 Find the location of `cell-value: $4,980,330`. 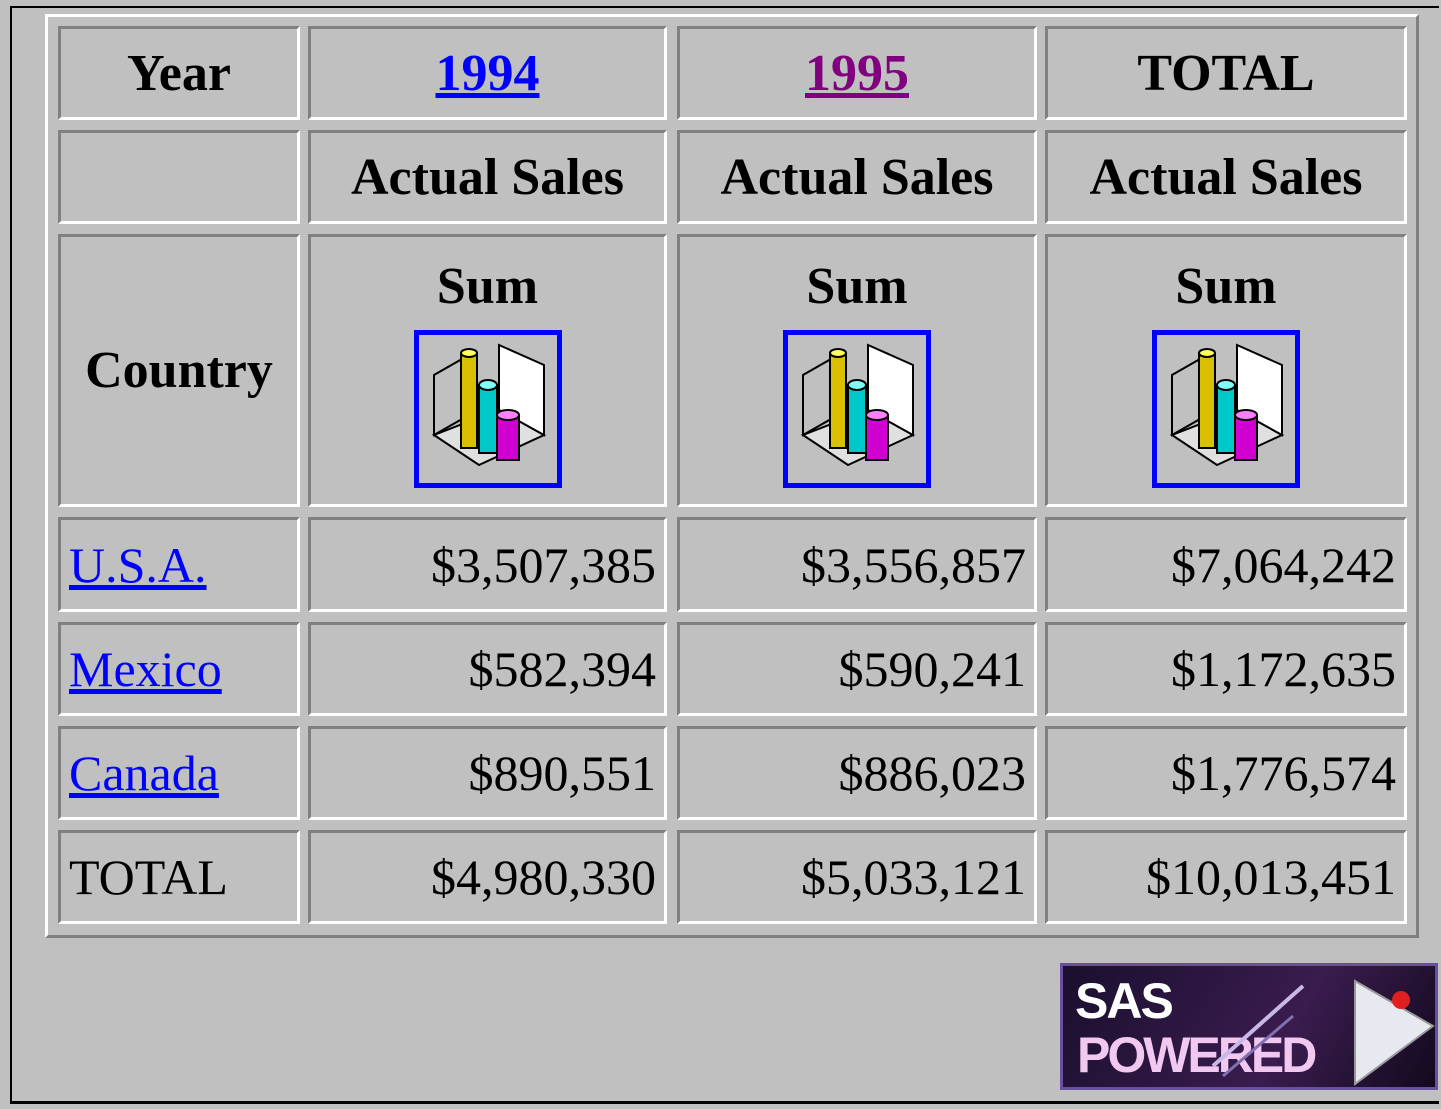

cell-value: $4,980,330 is located at coordinates (543, 877).